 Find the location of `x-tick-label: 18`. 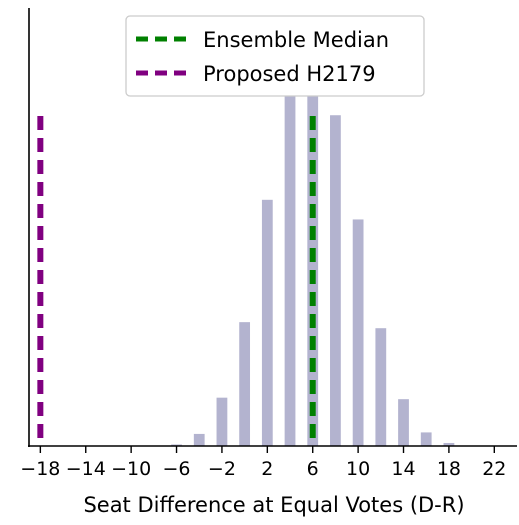

x-tick-label: 18 is located at coordinates (449, 469).